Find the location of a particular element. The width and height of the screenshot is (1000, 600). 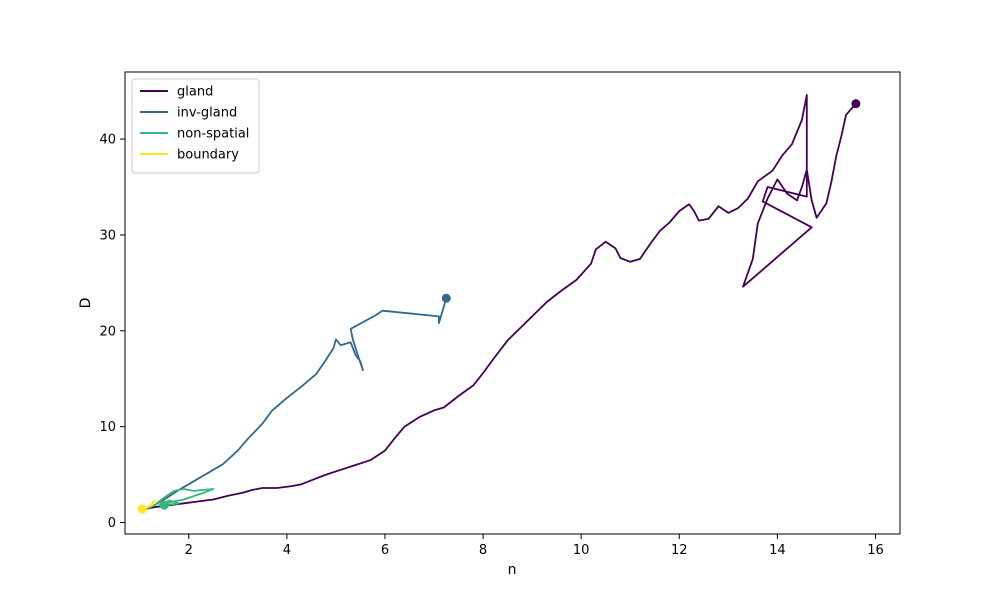

x-tick-label: 12 is located at coordinates (679, 550).